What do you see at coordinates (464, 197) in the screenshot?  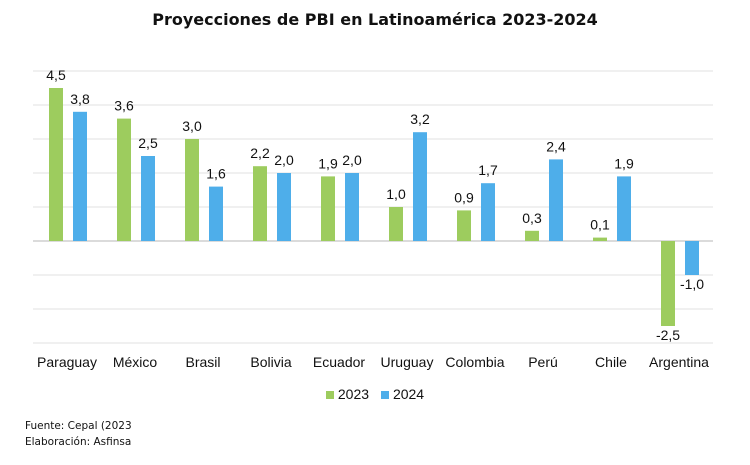 I see `data-label-2023: 0,9` at bounding box center [464, 197].